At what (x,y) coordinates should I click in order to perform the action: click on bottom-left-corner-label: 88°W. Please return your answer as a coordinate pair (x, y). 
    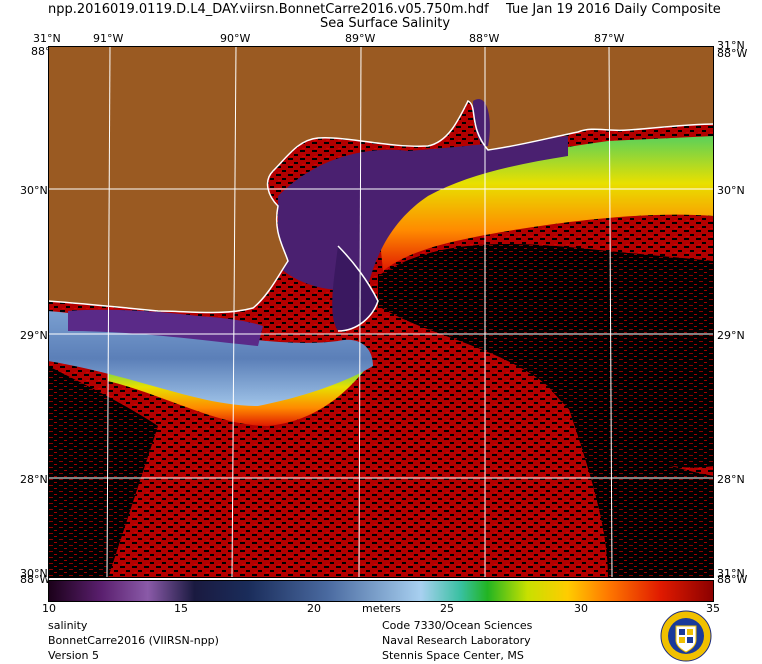
    Looking at the image, I should click on (35, 579).